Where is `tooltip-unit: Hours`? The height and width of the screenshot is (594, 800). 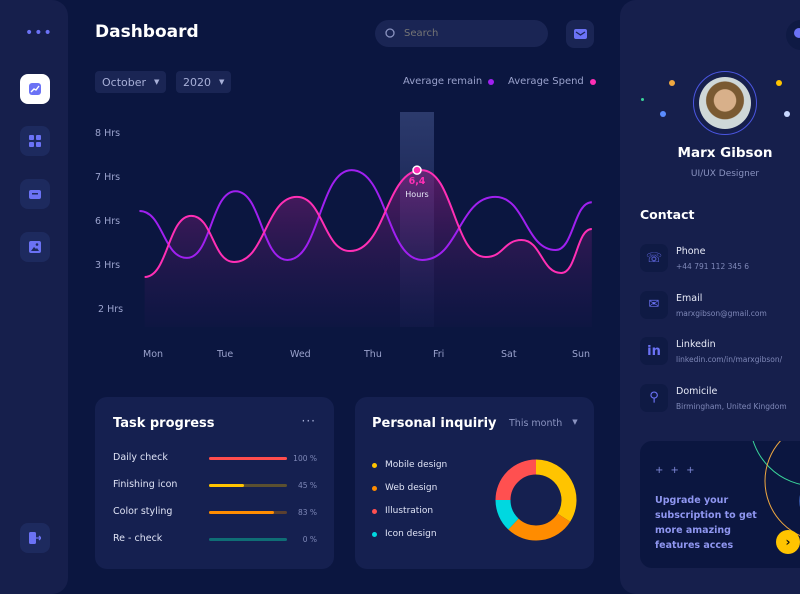 tooltip-unit: Hours is located at coordinates (417, 194).